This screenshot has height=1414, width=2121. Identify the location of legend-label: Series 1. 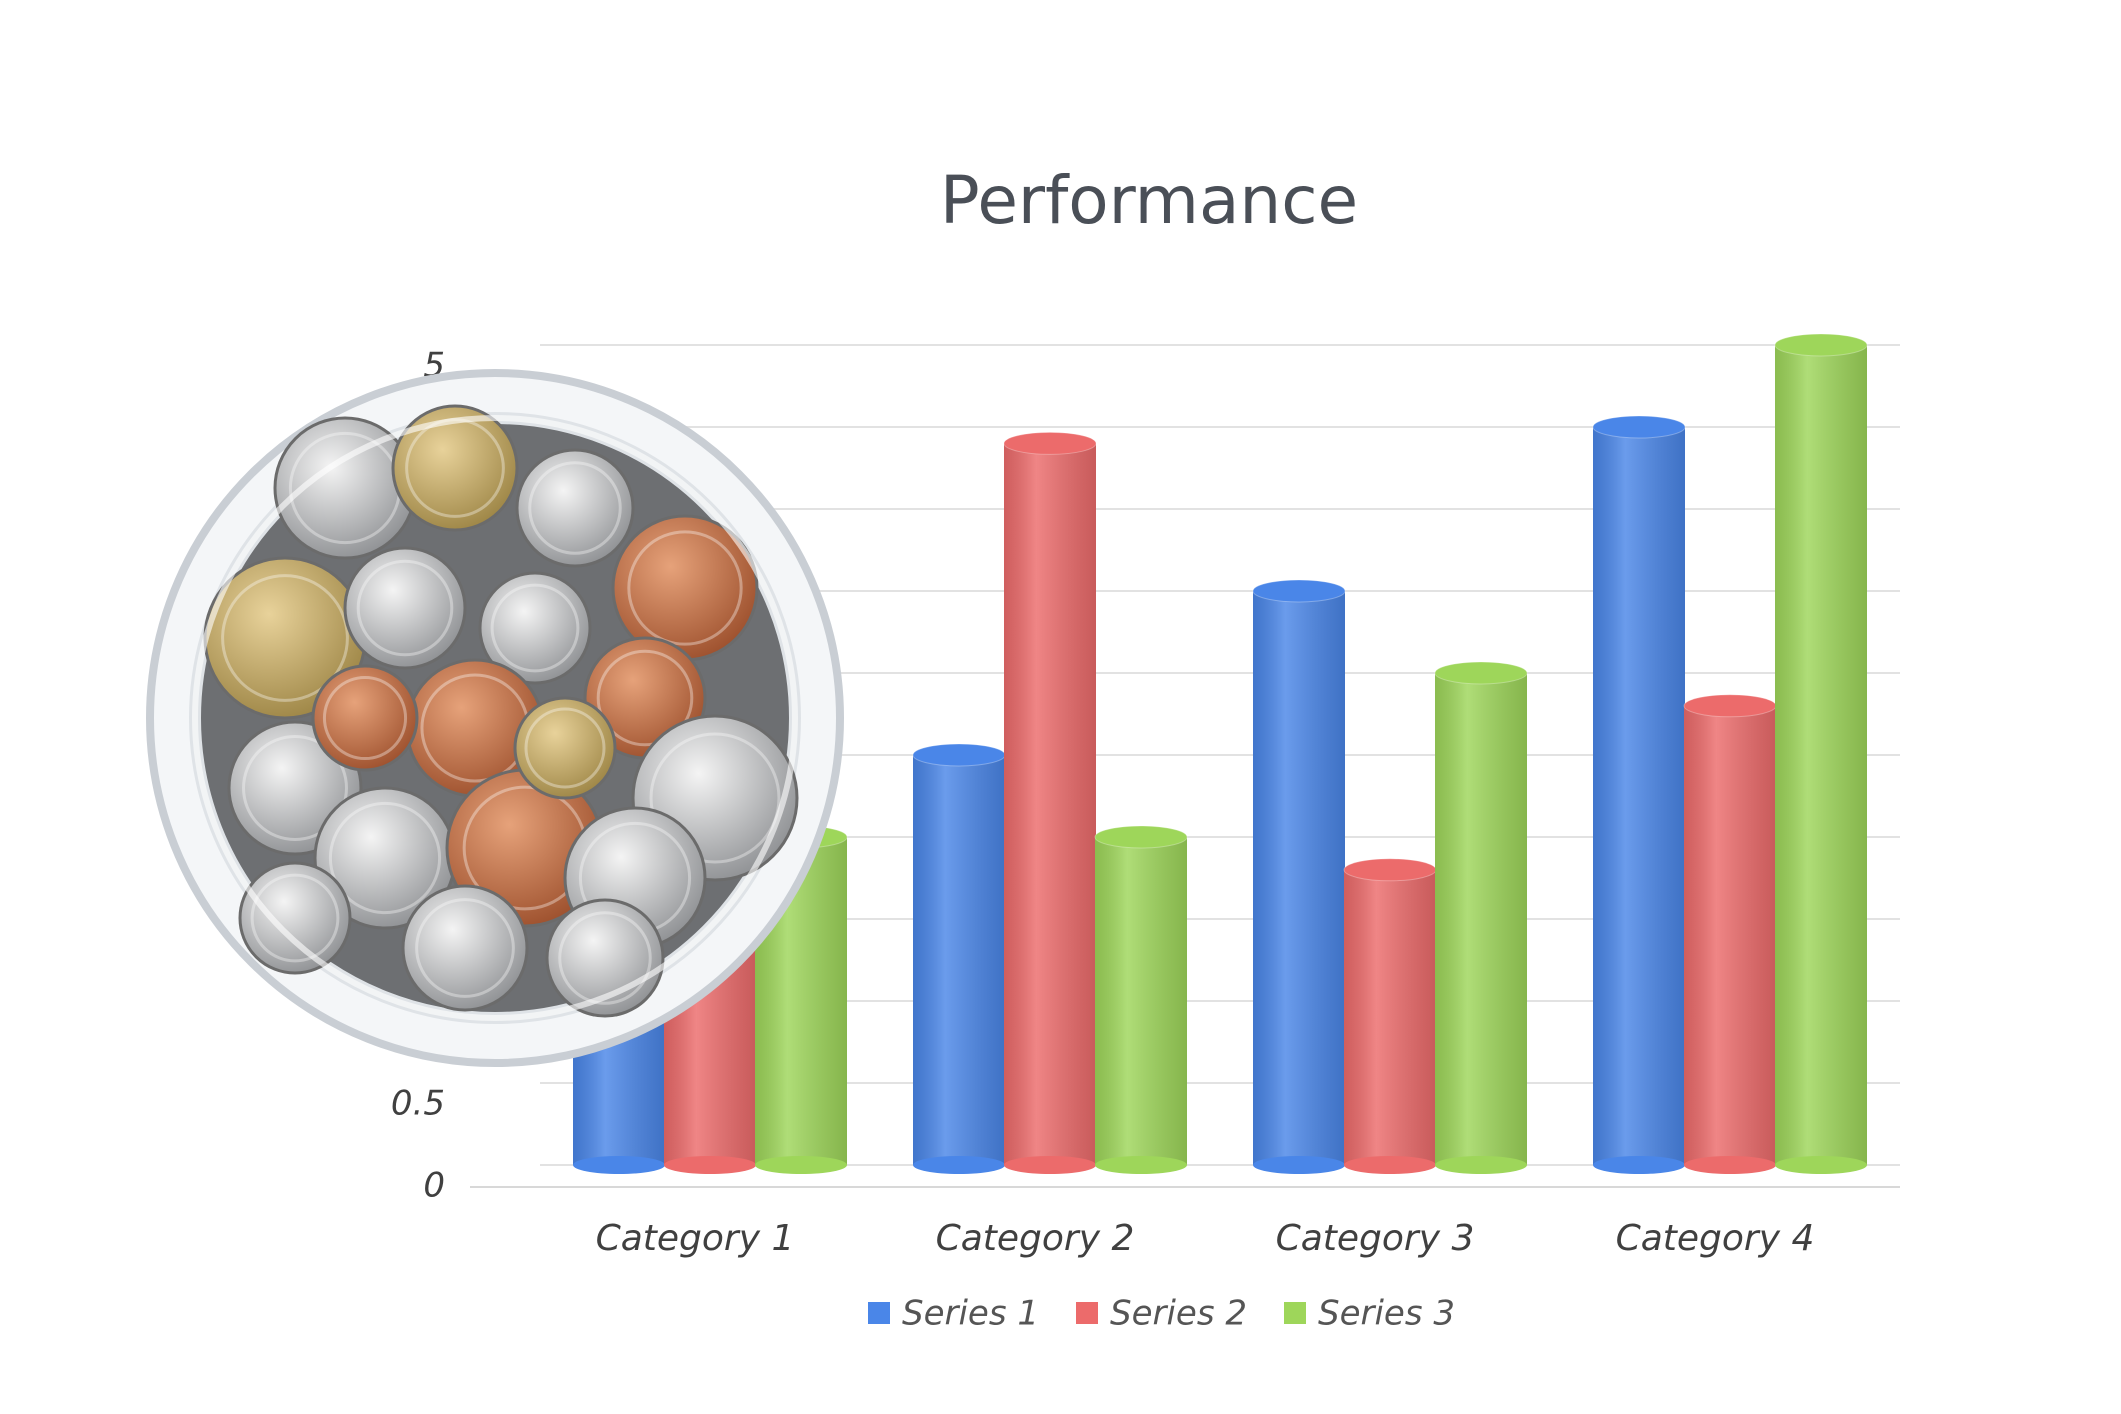
(970, 1314).